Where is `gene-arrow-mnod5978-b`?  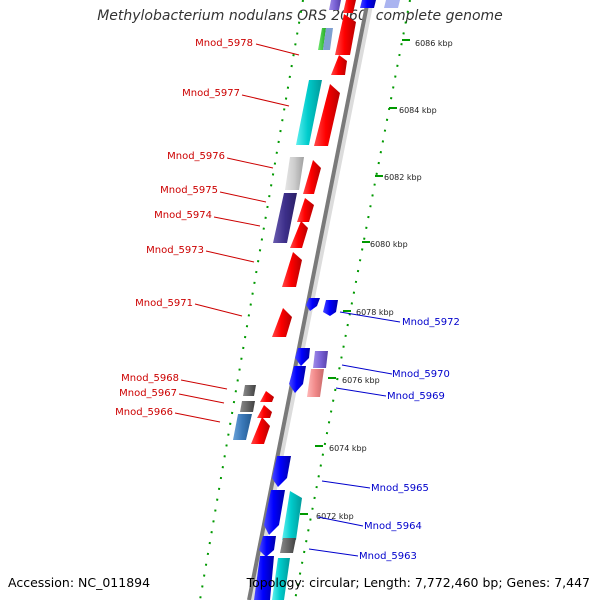
gene-arrow-mnod5978-b is located at coordinates (345, 34).